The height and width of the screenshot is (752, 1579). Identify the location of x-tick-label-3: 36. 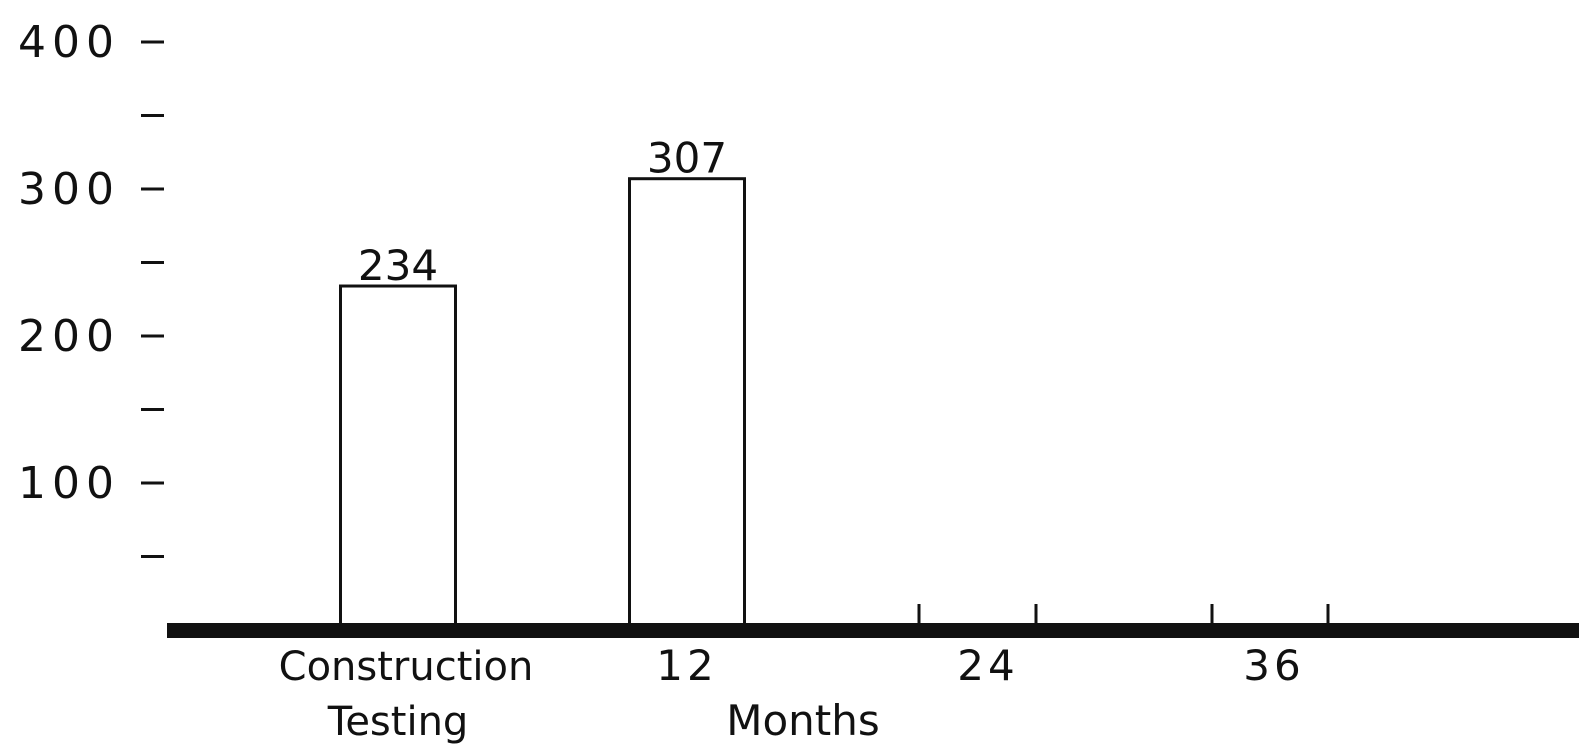
(1273, 665).